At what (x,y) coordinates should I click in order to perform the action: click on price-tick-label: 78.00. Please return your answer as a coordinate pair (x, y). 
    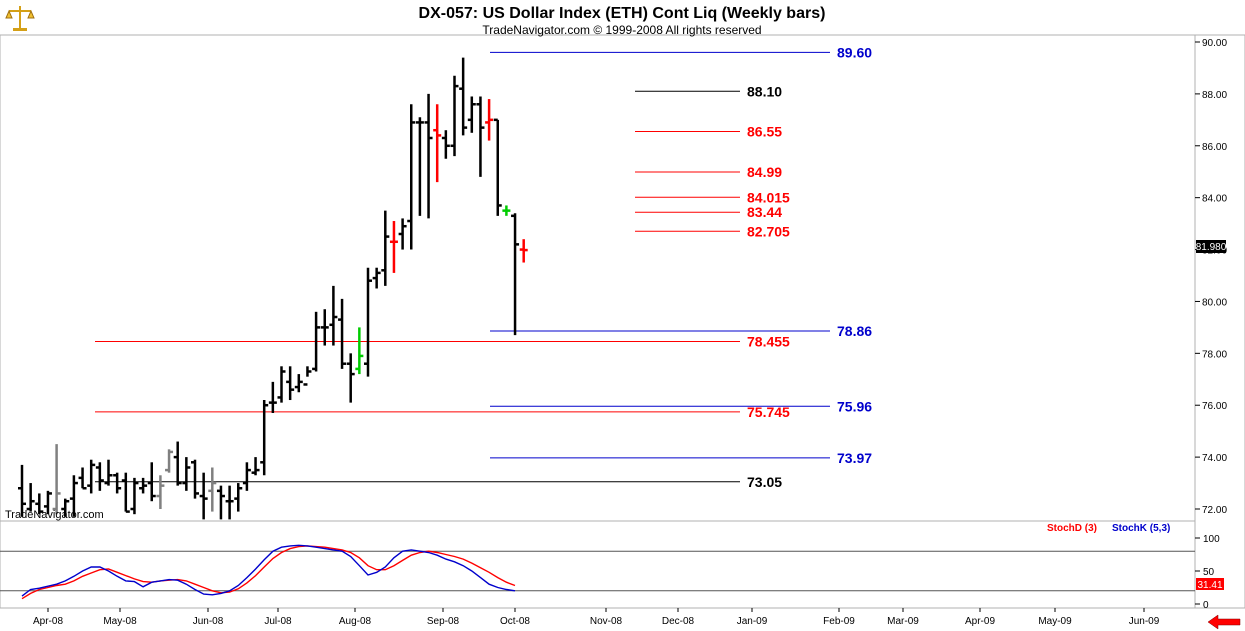
    Looking at the image, I should click on (1214, 354).